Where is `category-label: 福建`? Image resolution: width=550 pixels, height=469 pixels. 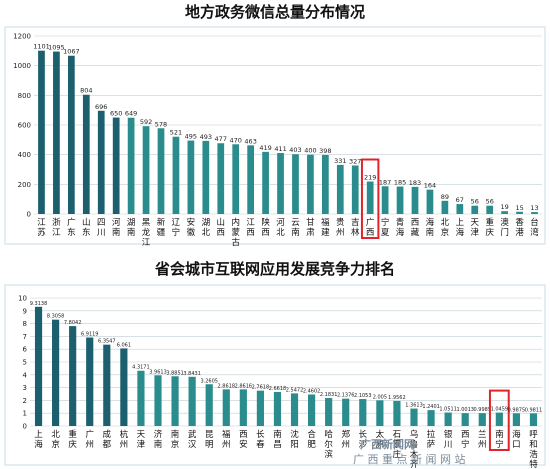 category-label: 福建 is located at coordinates (325, 227).